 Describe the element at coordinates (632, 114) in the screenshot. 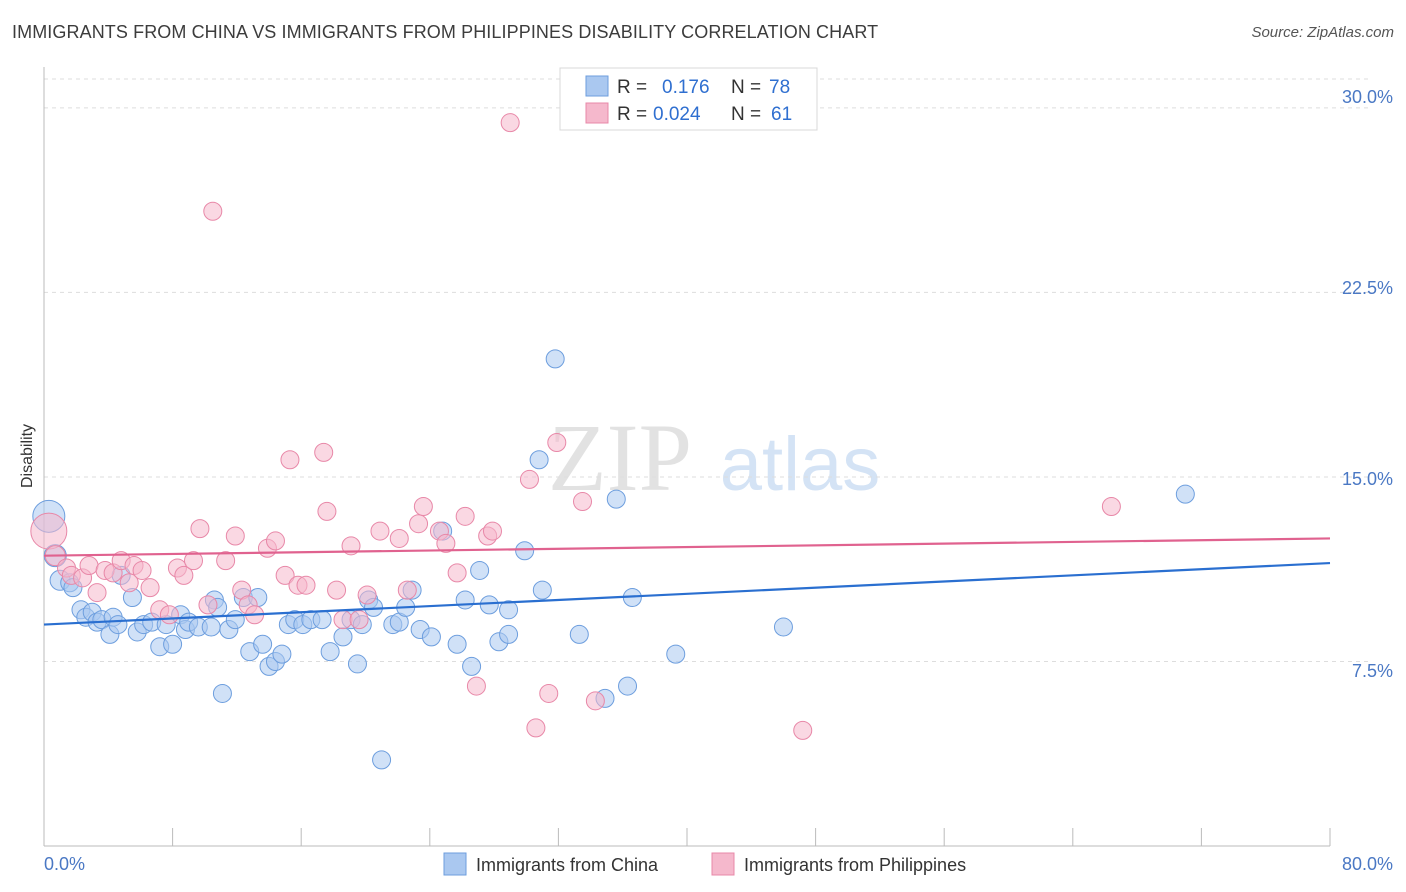

I see `legend-phil-r-label: R =` at that location.